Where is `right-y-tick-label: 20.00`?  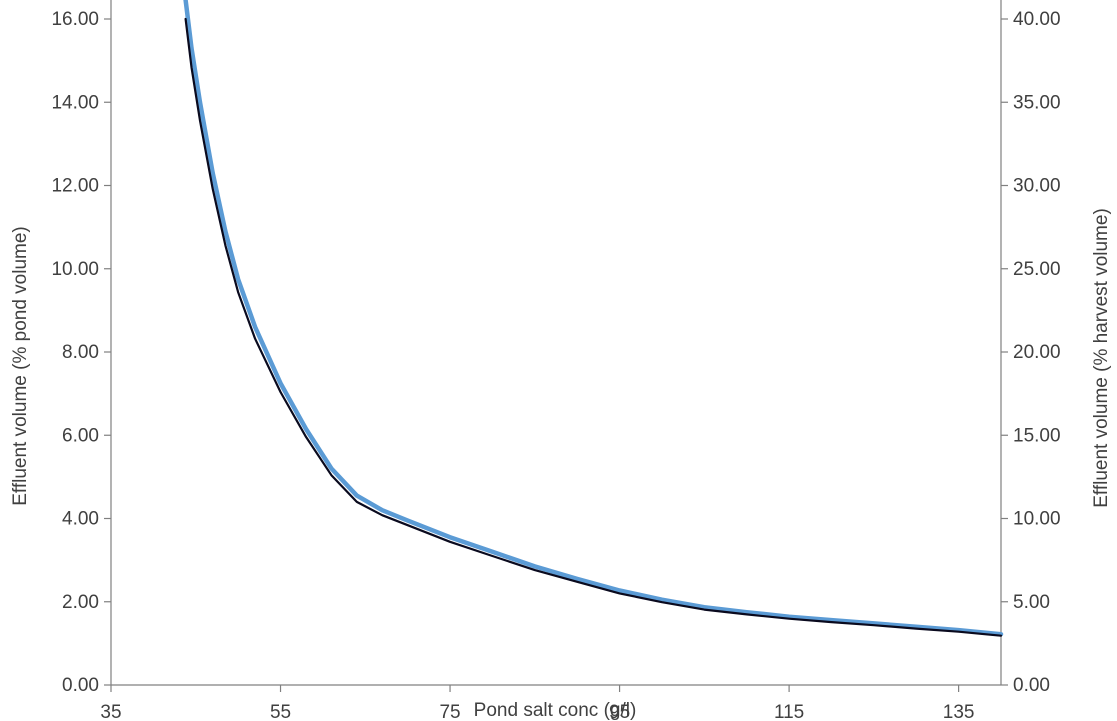 right-y-tick-label: 20.00 is located at coordinates (1037, 352).